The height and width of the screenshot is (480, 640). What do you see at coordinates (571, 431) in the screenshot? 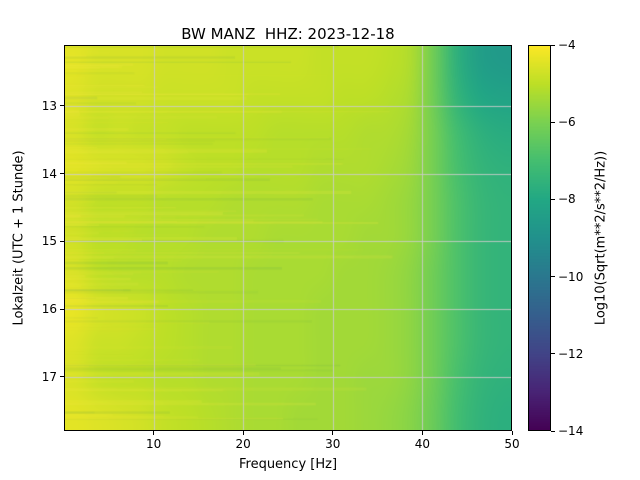
I see `colorbar-tick-label: −14` at bounding box center [571, 431].